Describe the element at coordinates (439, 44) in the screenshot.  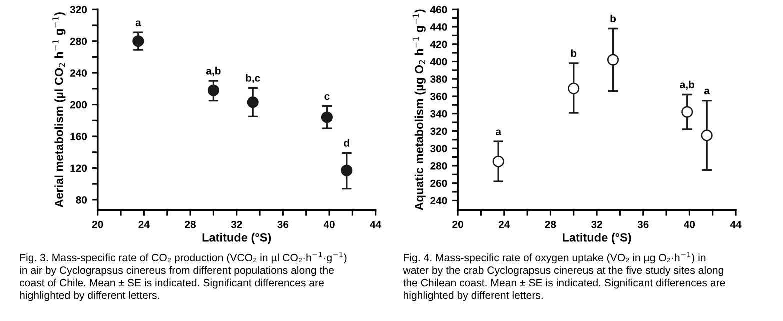
I see `y-tick-label: 420` at that location.